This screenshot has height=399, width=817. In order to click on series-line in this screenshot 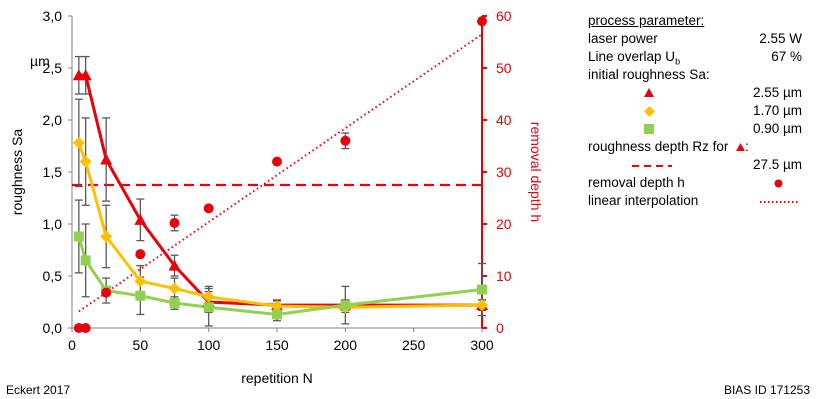, I will do `click(280, 276)`.